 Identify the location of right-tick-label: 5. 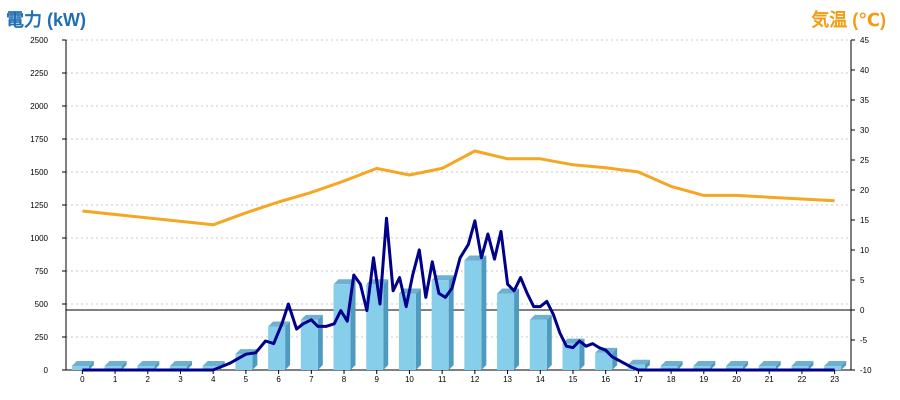
(862, 280).